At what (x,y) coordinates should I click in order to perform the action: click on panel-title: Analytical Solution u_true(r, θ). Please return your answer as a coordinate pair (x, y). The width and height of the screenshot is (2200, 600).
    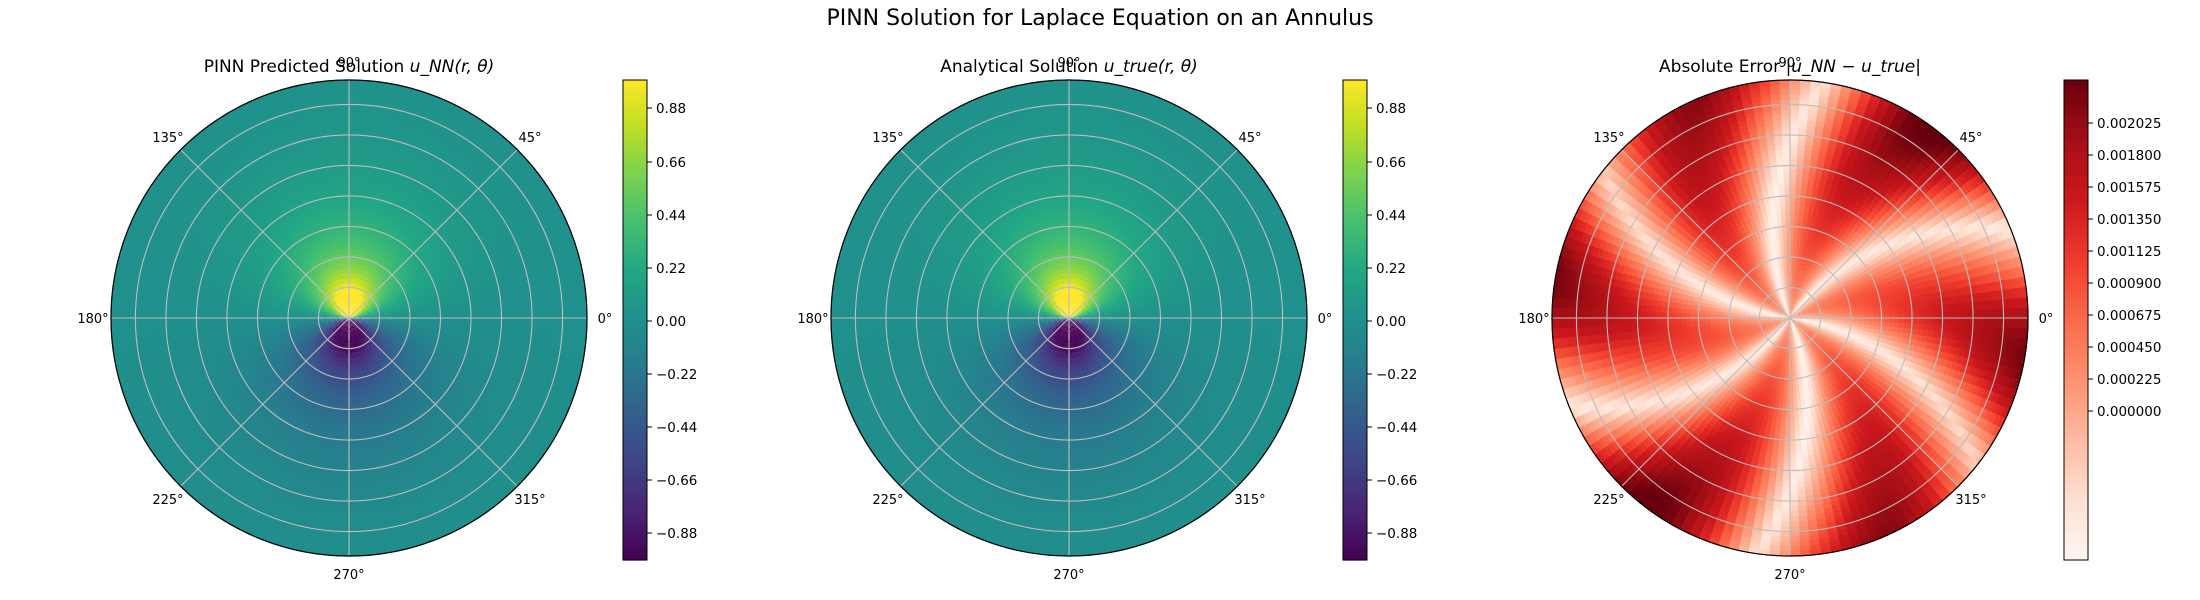
    Looking at the image, I should click on (1069, 67).